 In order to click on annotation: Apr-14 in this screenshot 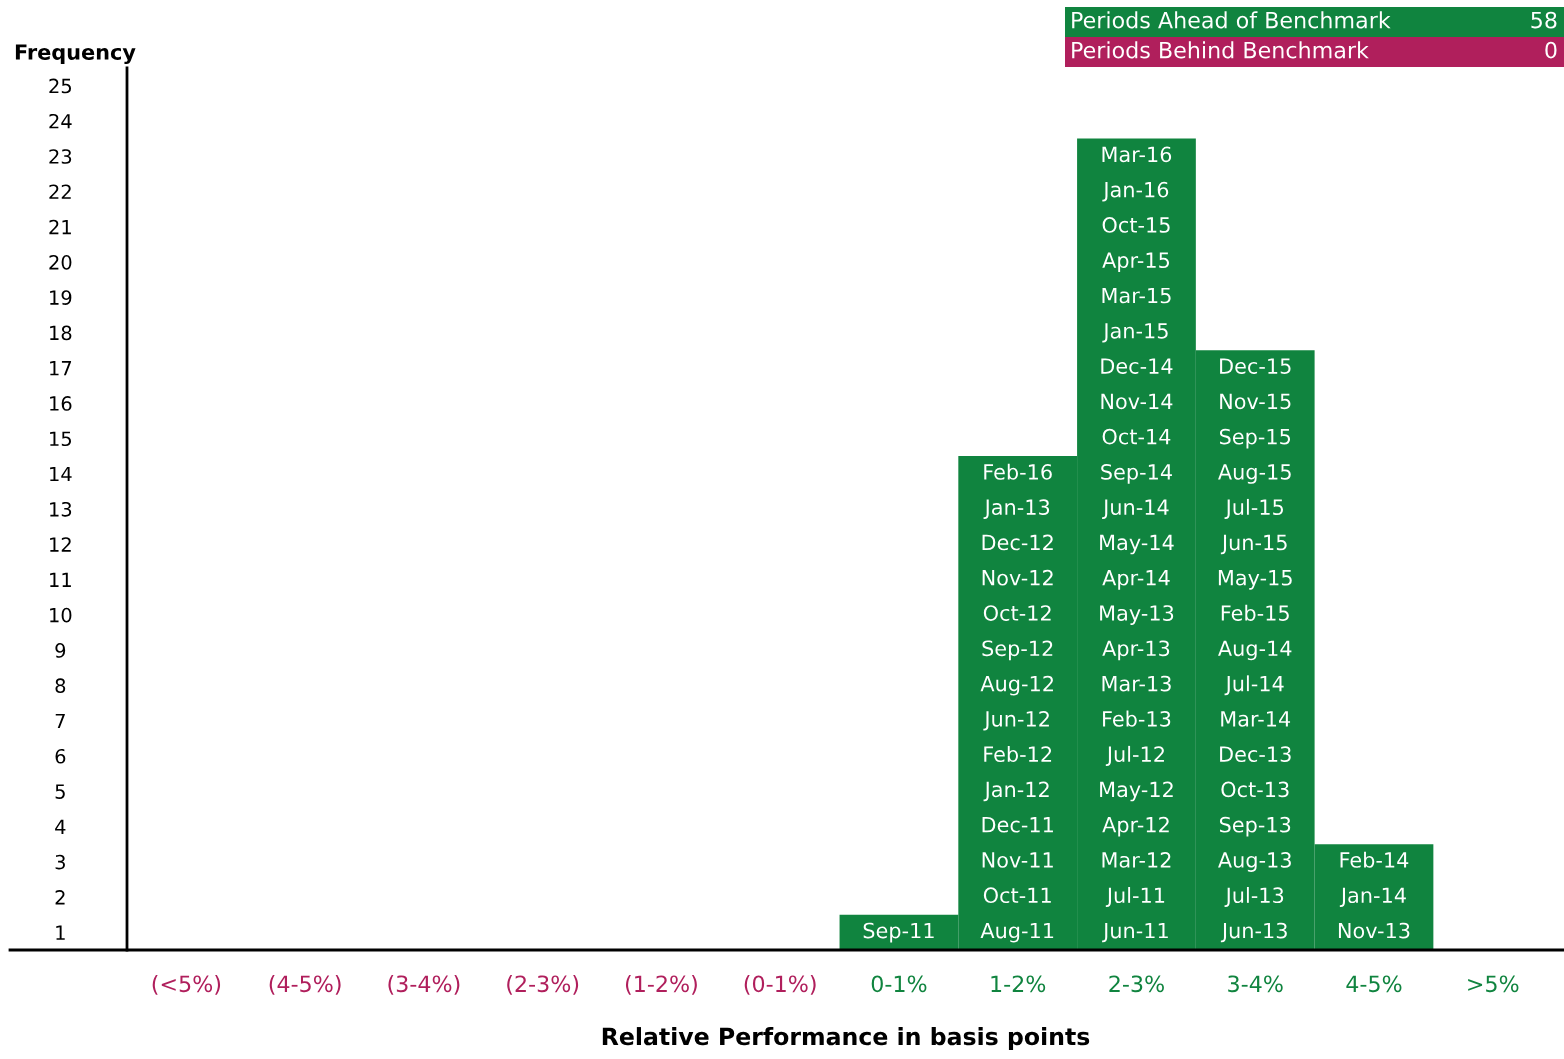, I will do `click(1136, 580)`.